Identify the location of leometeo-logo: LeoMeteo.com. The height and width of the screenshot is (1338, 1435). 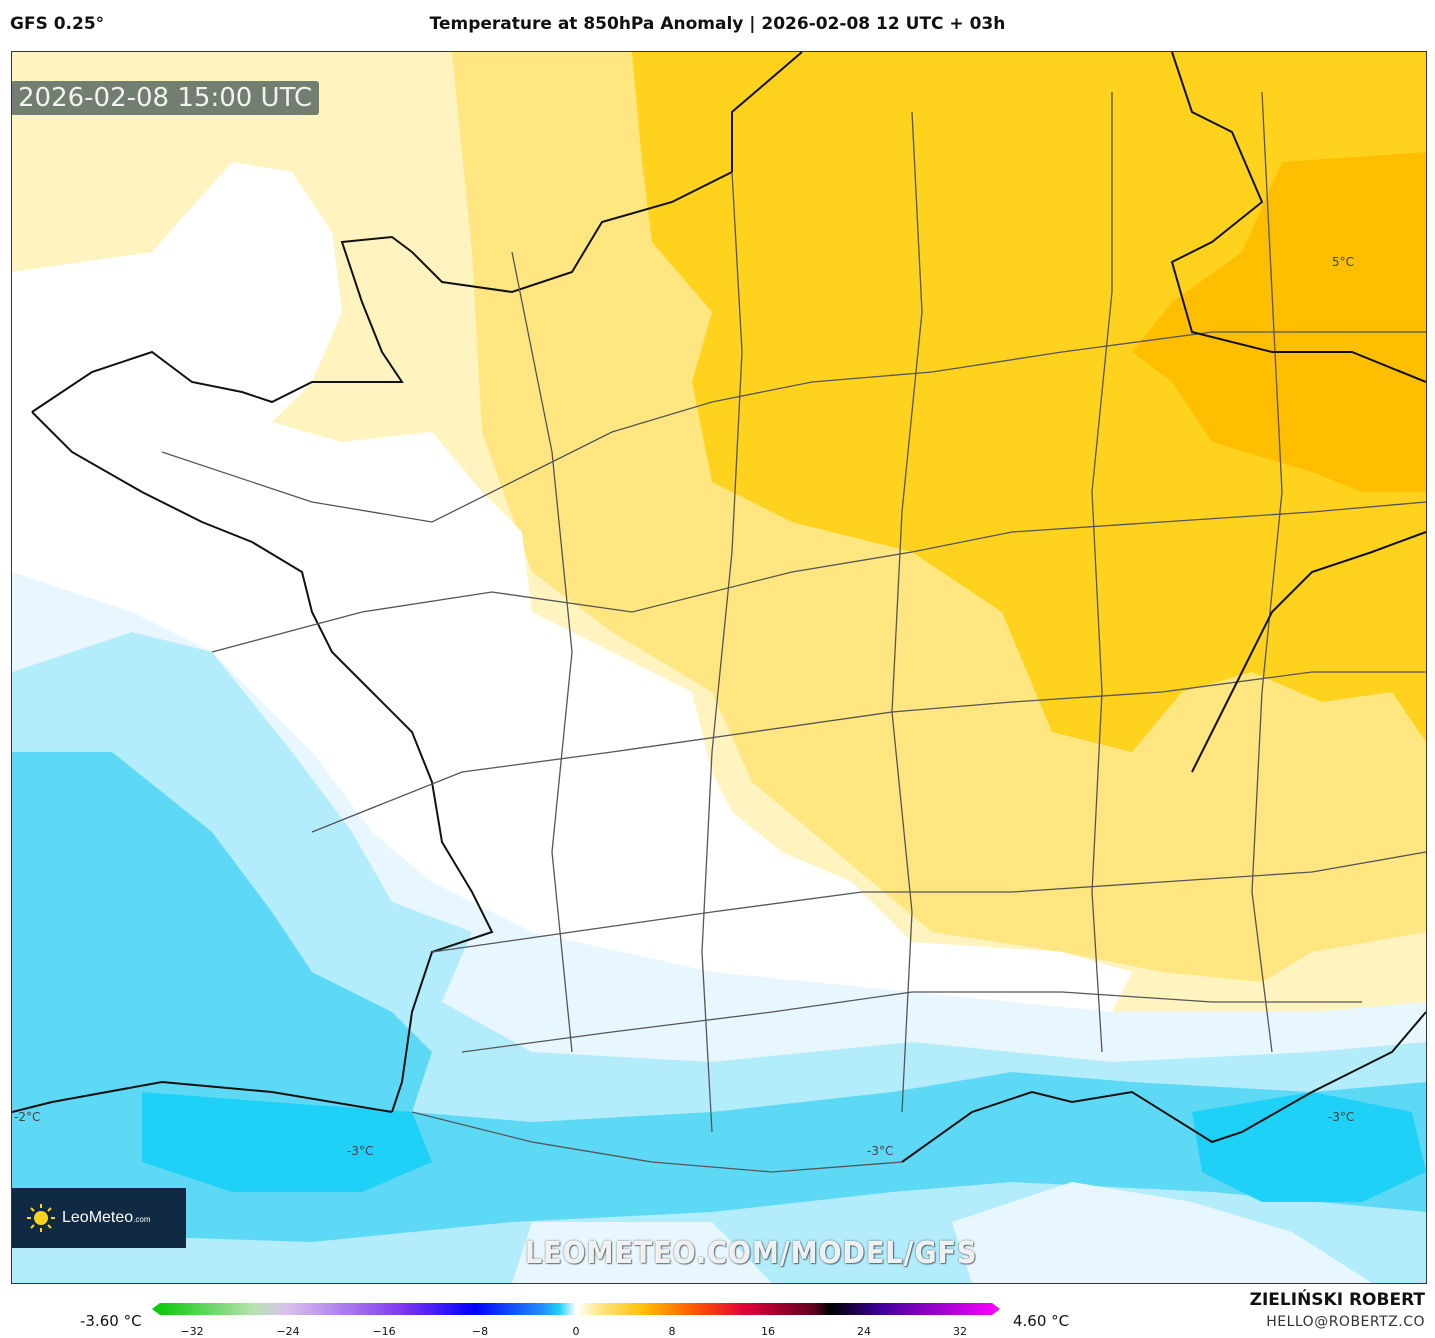
(99, 1218).